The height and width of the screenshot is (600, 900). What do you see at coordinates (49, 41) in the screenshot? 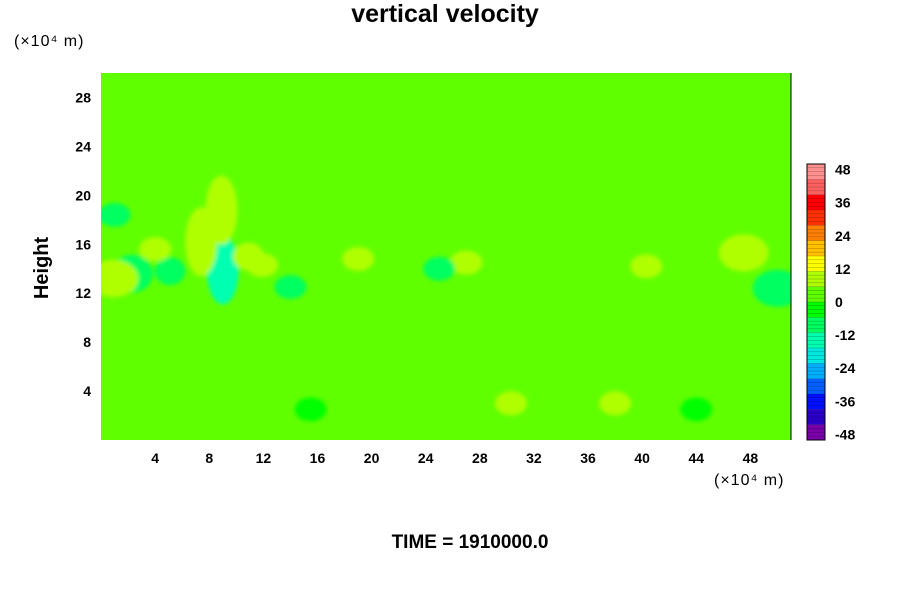
I see `y-axis-unit: (×10⁴ m)` at bounding box center [49, 41].